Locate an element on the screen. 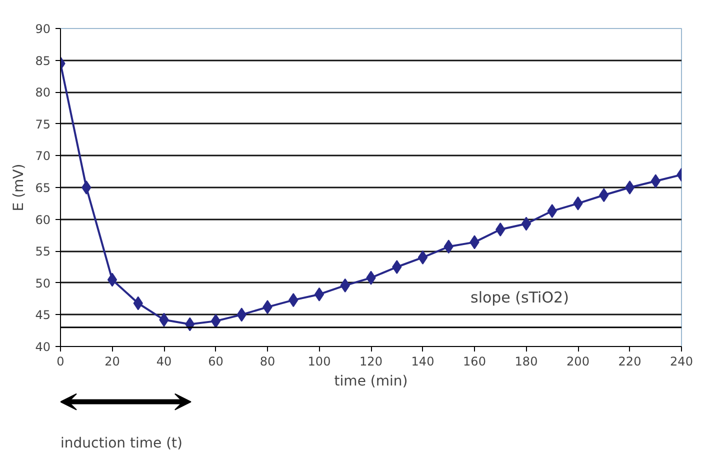  x-tick-label: 180 is located at coordinates (526, 361).